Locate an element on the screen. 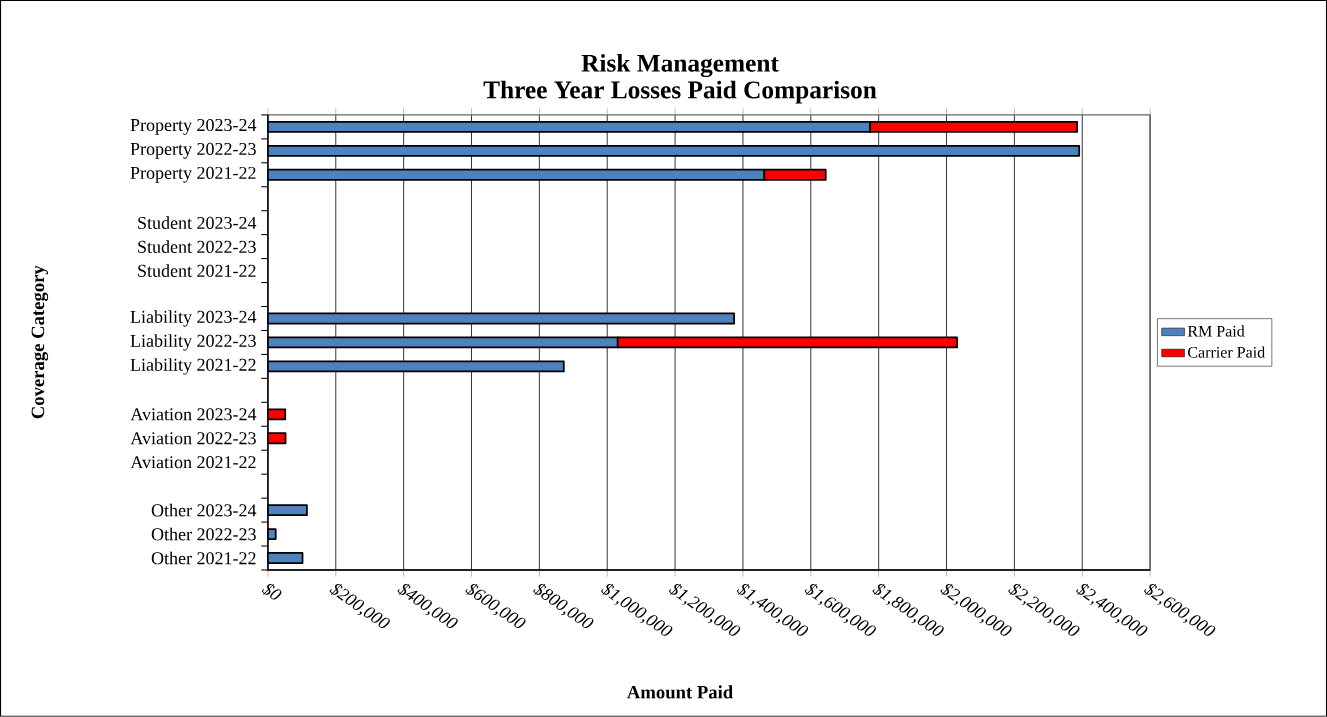 The width and height of the screenshot is (1327, 717). chart-subtitle: Three Year Losses Paid Comparison is located at coordinates (680, 92).